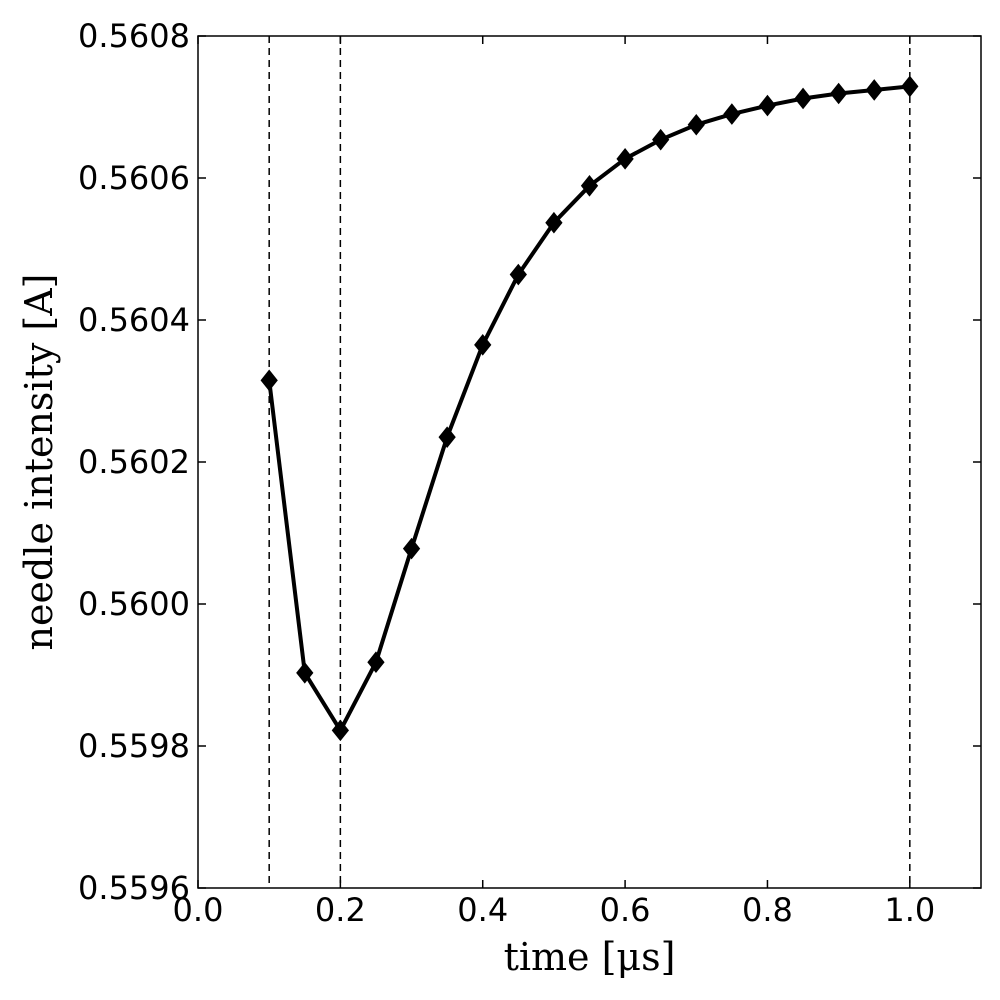 This screenshot has width=1000, height=1000. I want to click on y-axis-label: needle intensity [A], so click(39, 462).